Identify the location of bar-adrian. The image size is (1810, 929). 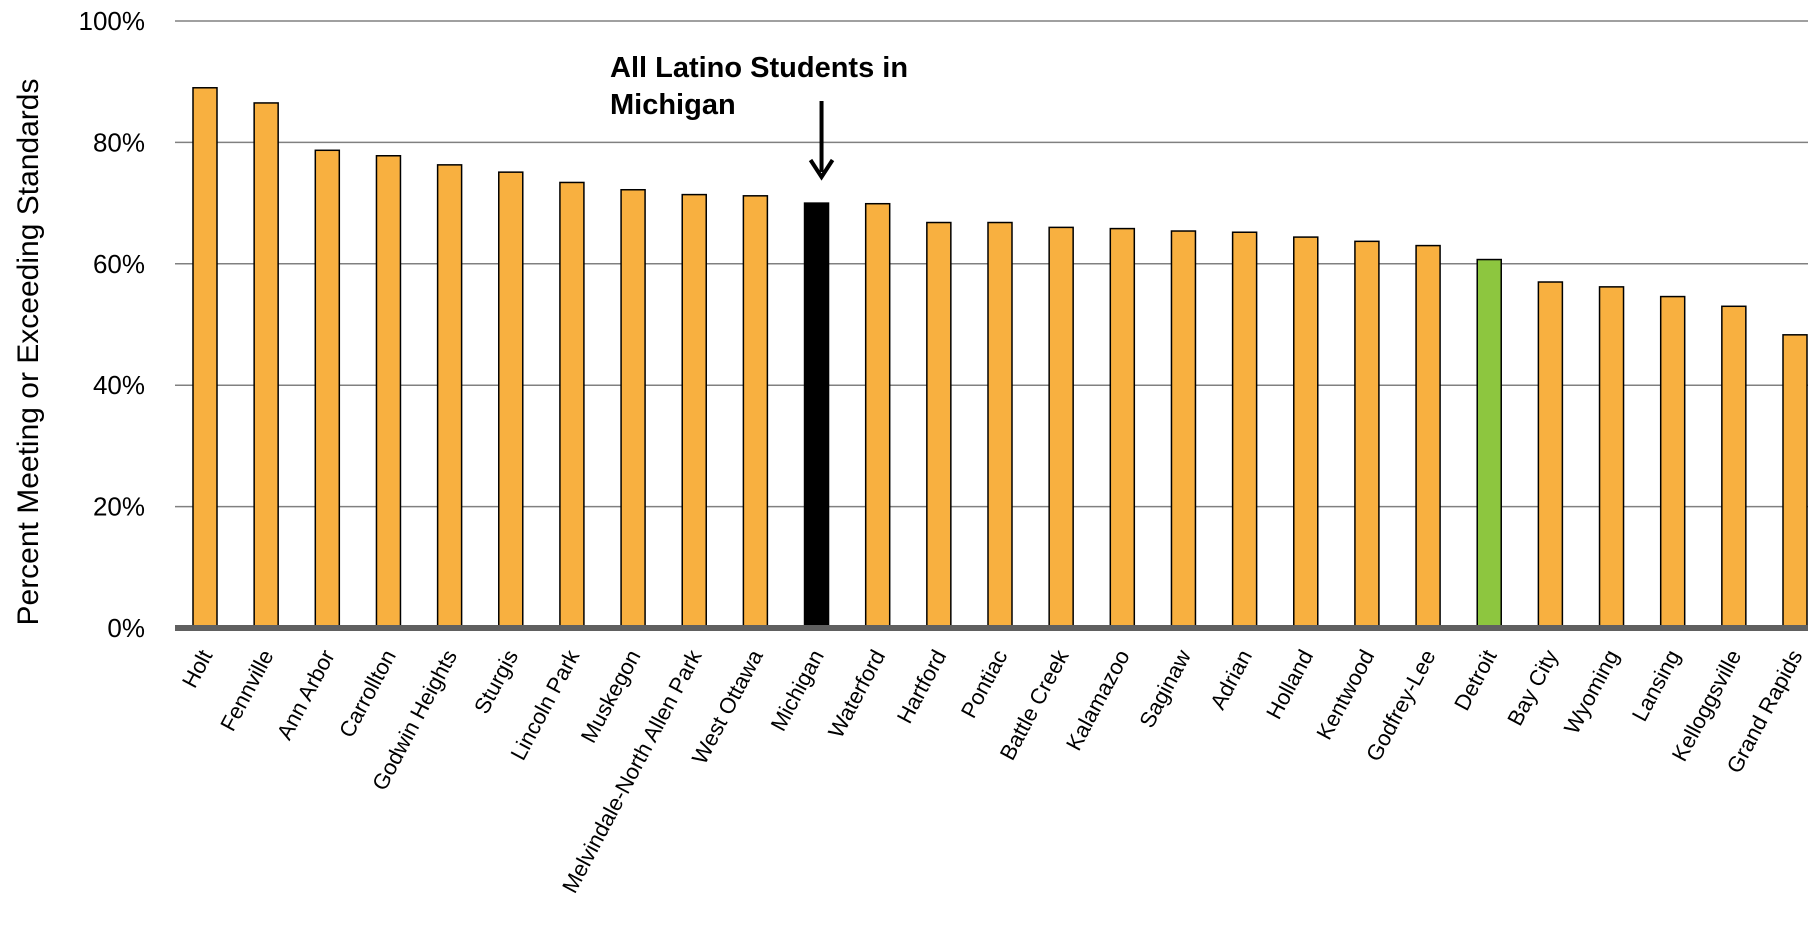
(1244, 430).